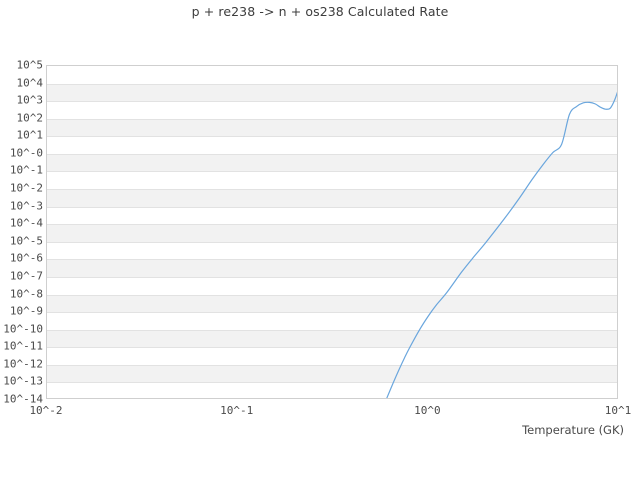 This screenshot has height=480, width=640. I want to click on x-axis-tick-label: 10^0, so click(427, 410).